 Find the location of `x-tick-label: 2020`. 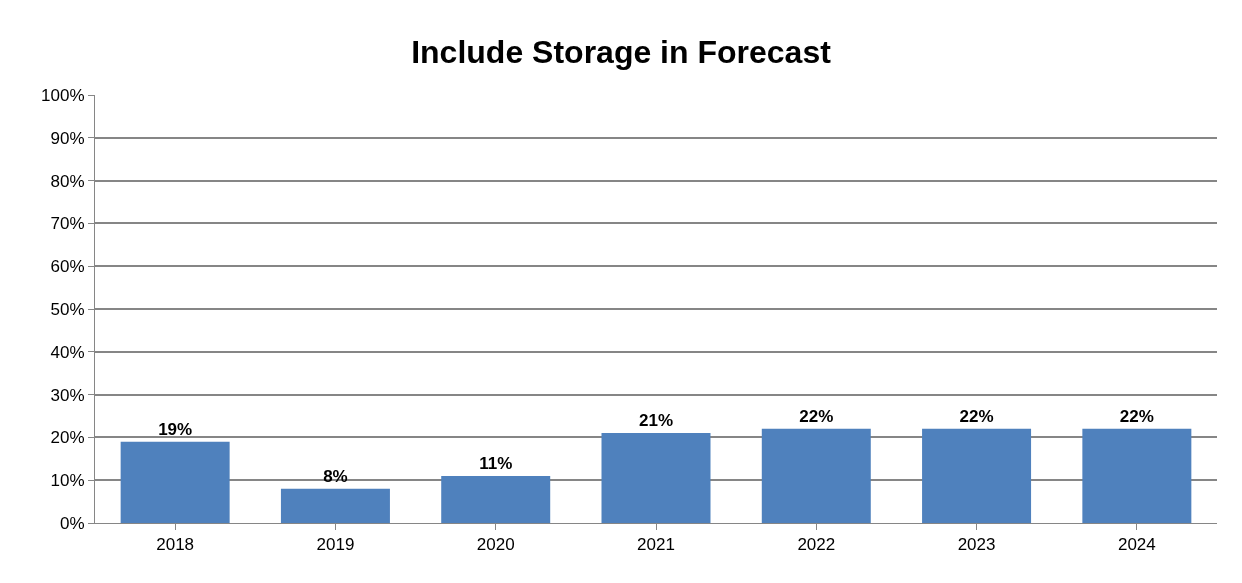

x-tick-label: 2020 is located at coordinates (495, 545).